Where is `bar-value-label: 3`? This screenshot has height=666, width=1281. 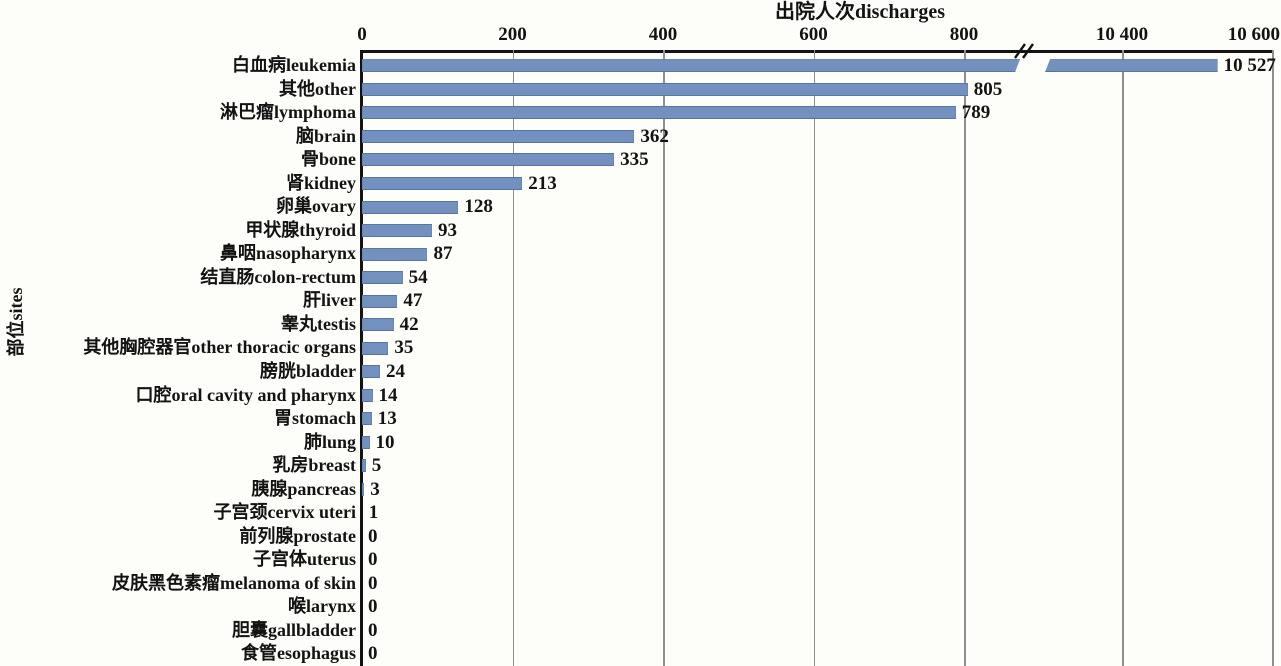
bar-value-label: 3 is located at coordinates (375, 489).